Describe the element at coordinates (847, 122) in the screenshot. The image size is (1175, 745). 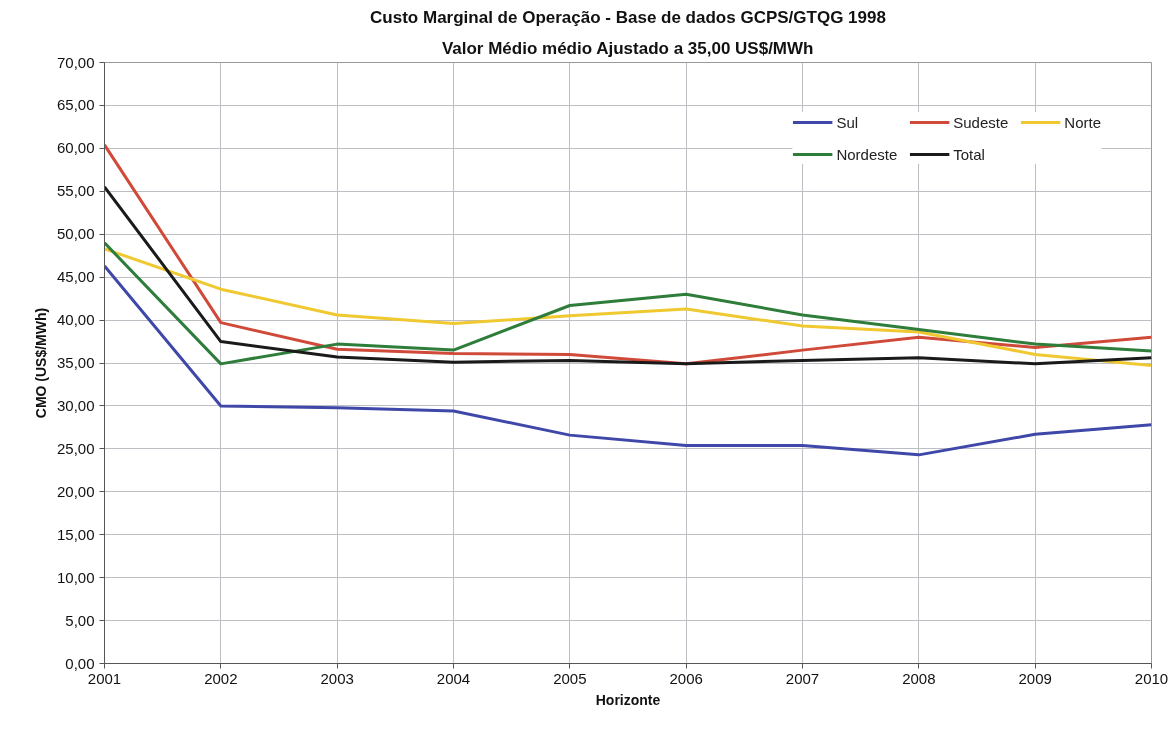
I see `legend-label: Sul` at that location.